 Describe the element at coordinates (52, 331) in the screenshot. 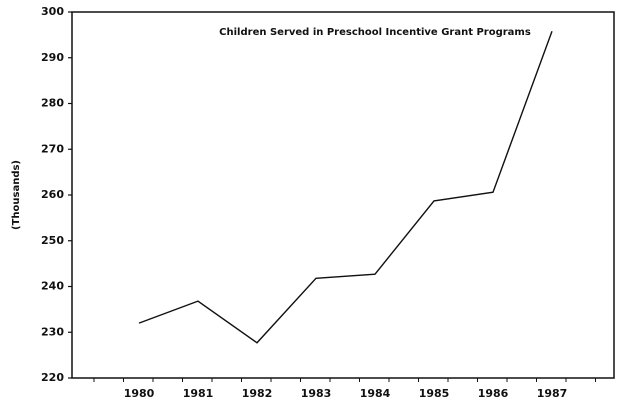

I see `y-tick-label: 230` at that location.